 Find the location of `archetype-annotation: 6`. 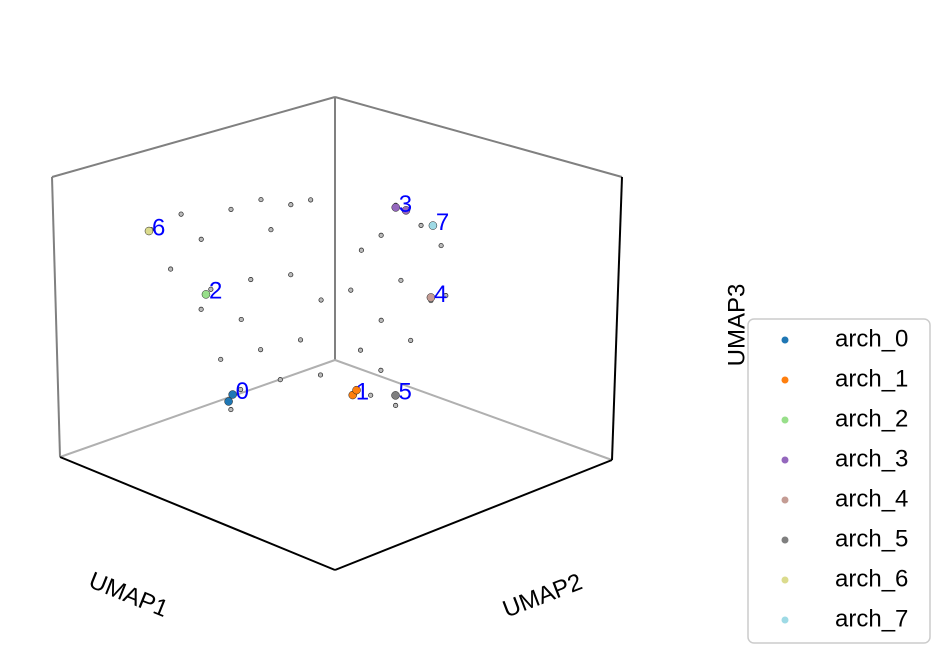

archetype-annotation: 6 is located at coordinates (158, 227).